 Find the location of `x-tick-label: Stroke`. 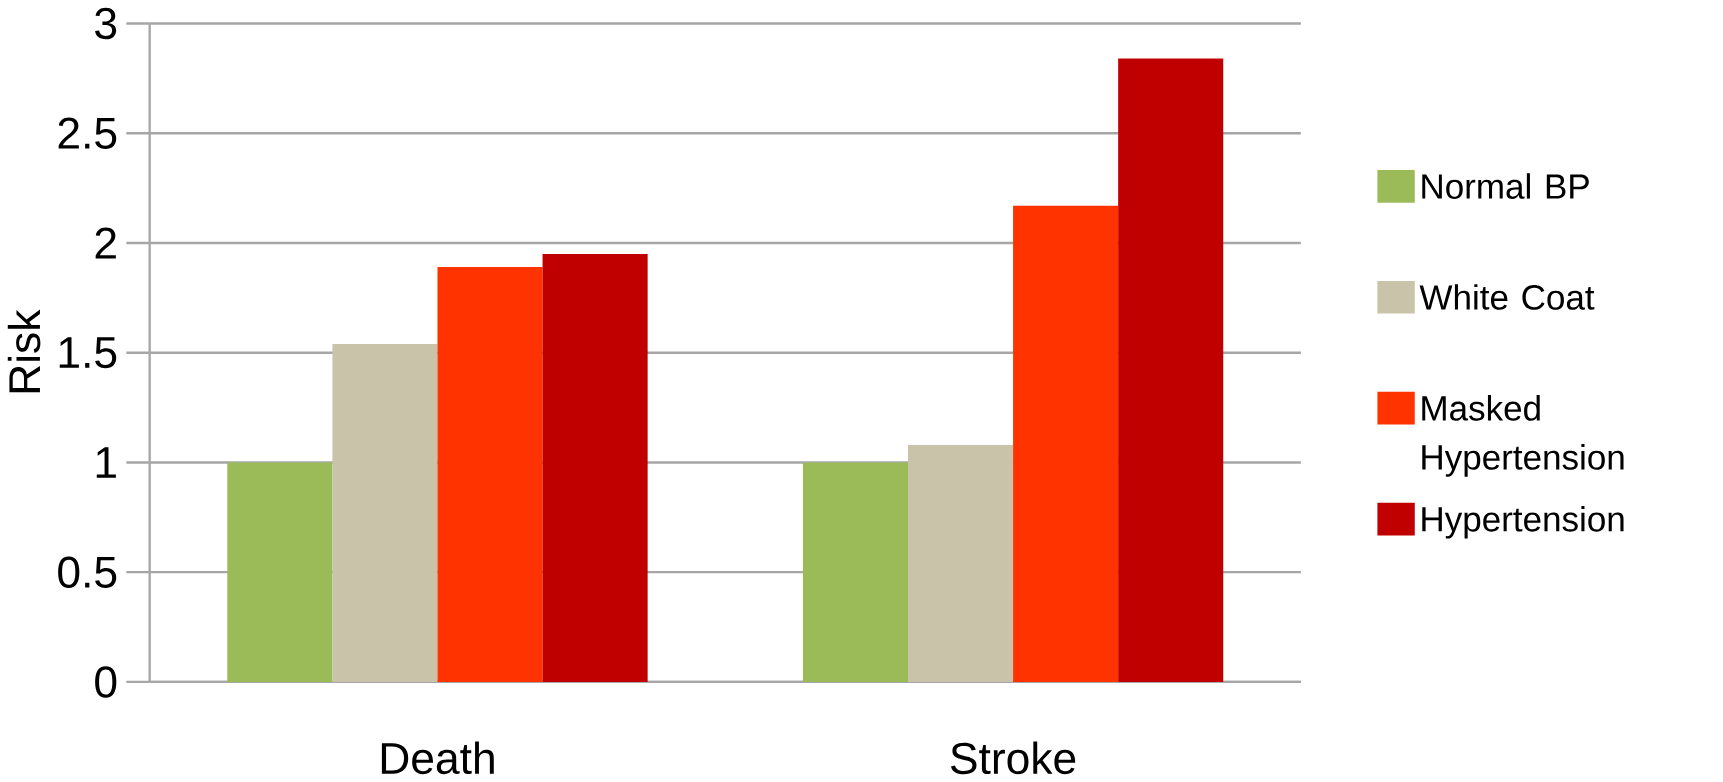

x-tick-label: Stroke is located at coordinates (1013, 758).